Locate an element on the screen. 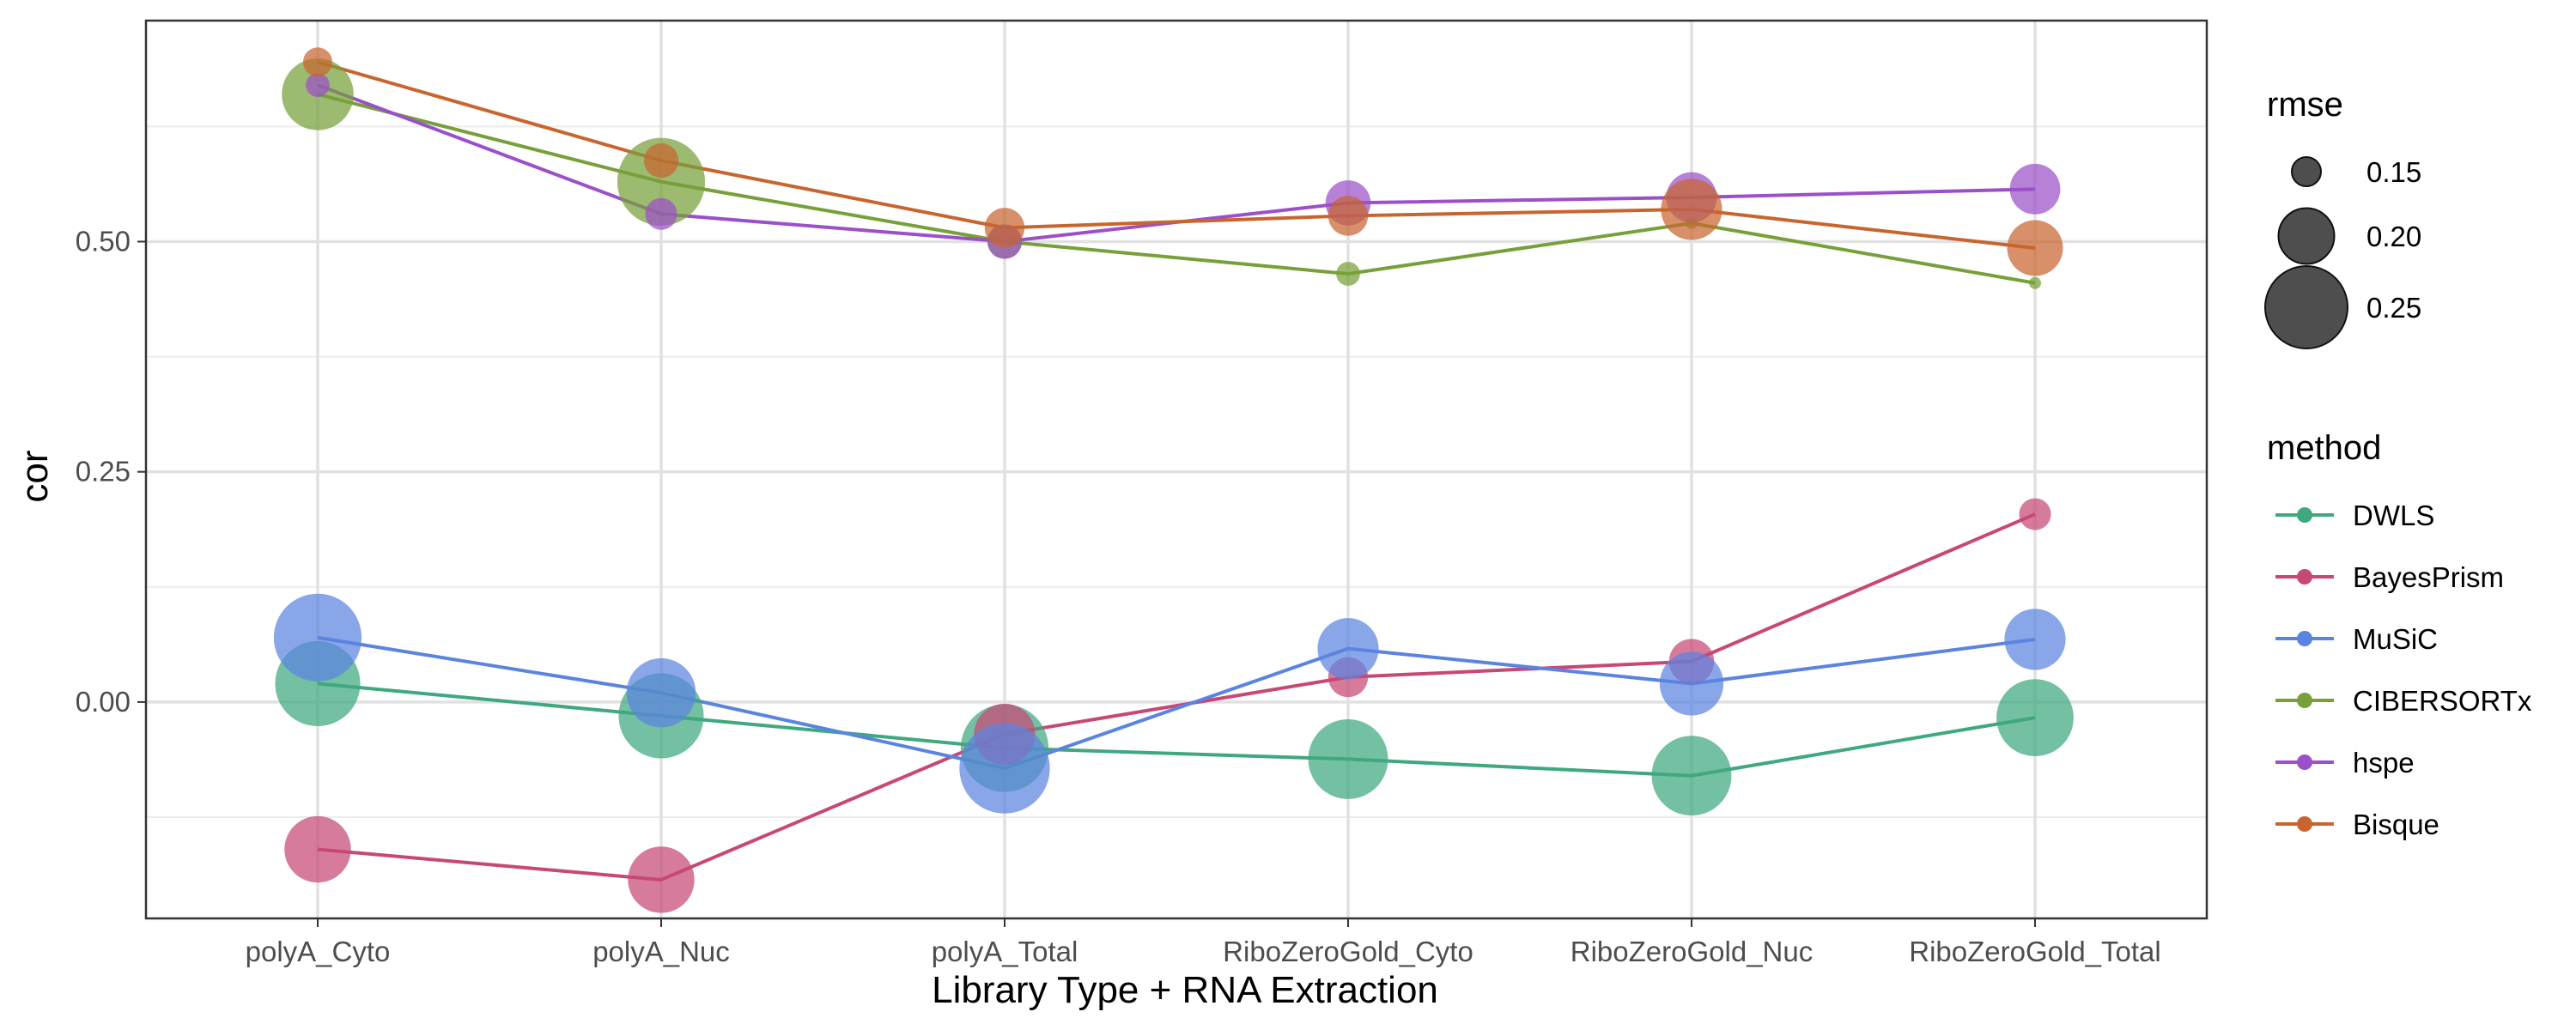 This screenshot has height=1030, width=2576. series-line-cibersortx is located at coordinates (1177, 188).